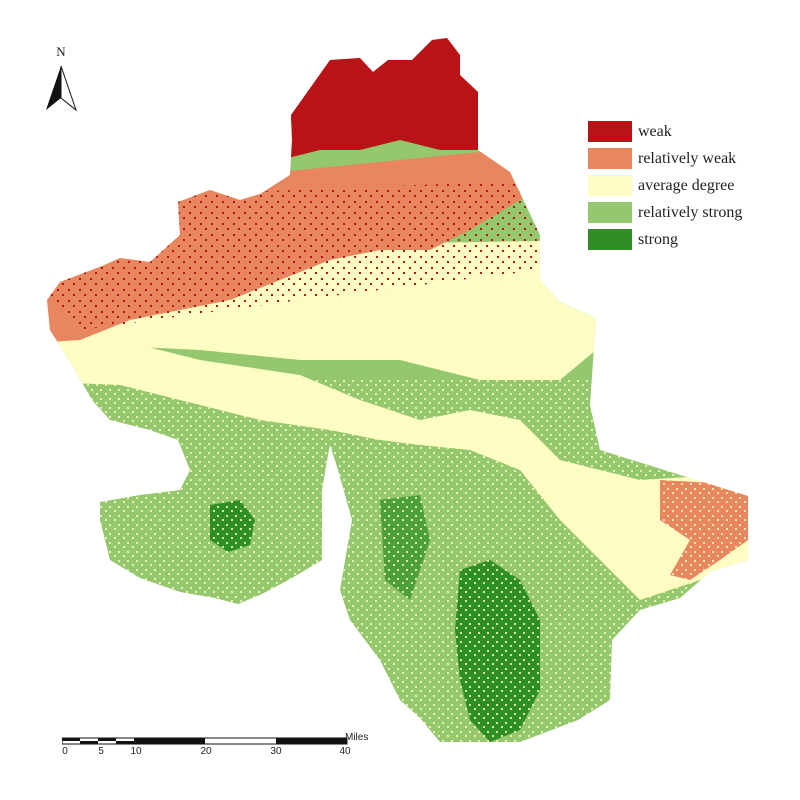 The width and height of the screenshot is (800, 800). I want to click on legend-label: strong, so click(658, 239).